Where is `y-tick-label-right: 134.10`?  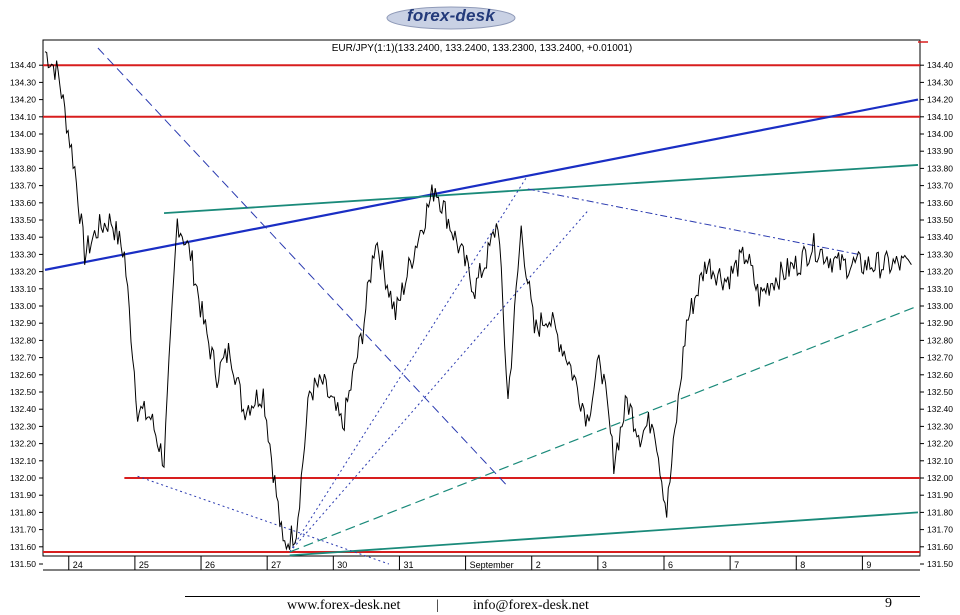 y-tick-label-right: 134.10 is located at coordinates (940, 117).